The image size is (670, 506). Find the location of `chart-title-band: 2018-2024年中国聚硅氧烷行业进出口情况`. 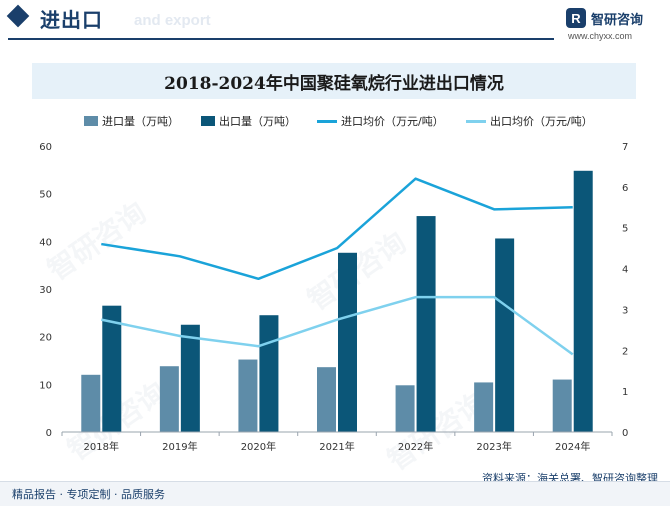

chart-title-band: 2018-2024年中国聚硅氧烷行业进出口情况 is located at coordinates (334, 81).